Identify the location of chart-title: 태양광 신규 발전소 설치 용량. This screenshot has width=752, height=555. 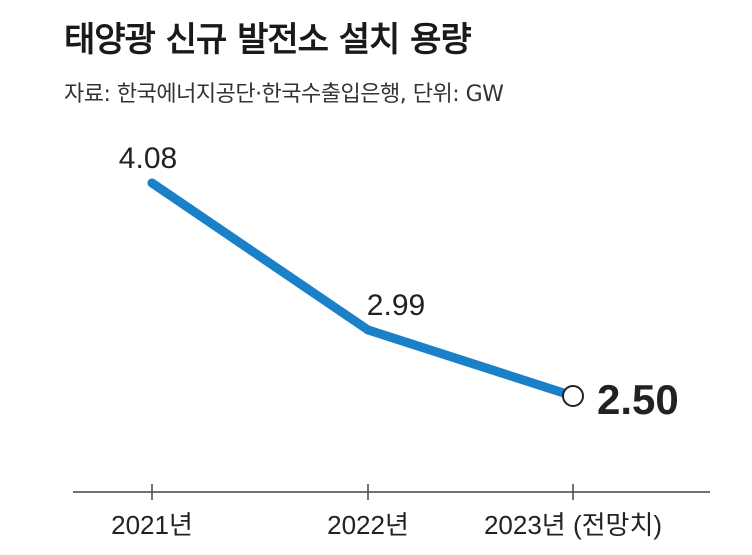
(268, 40).